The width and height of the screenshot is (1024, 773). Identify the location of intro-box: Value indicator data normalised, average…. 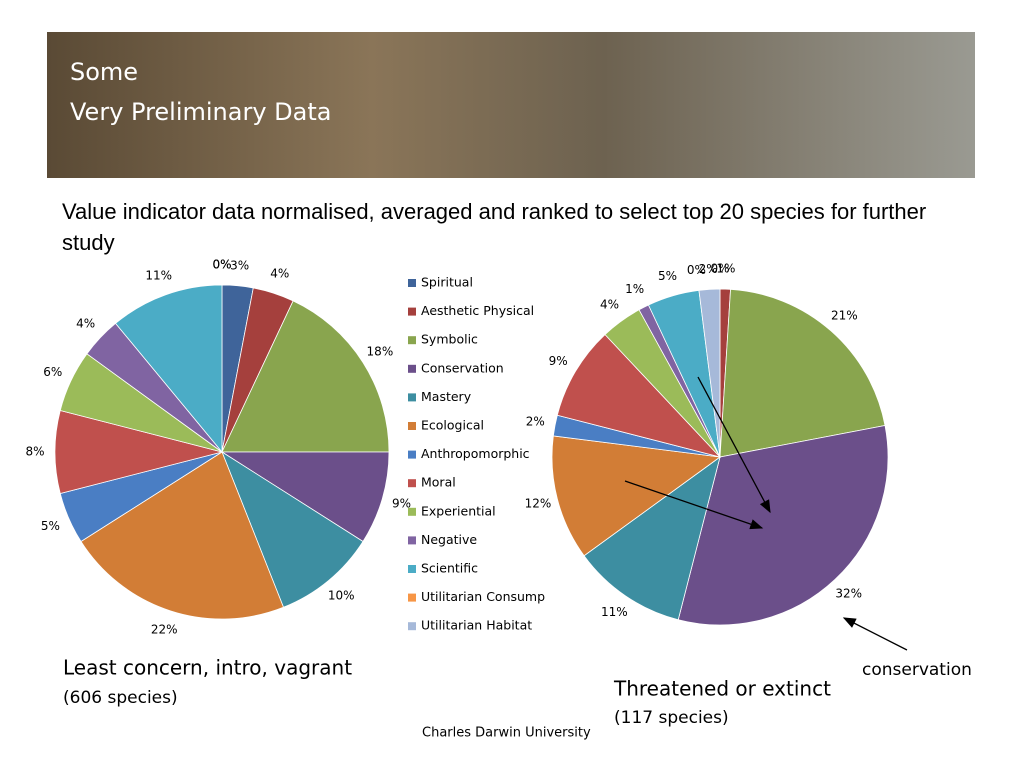
(494, 227).